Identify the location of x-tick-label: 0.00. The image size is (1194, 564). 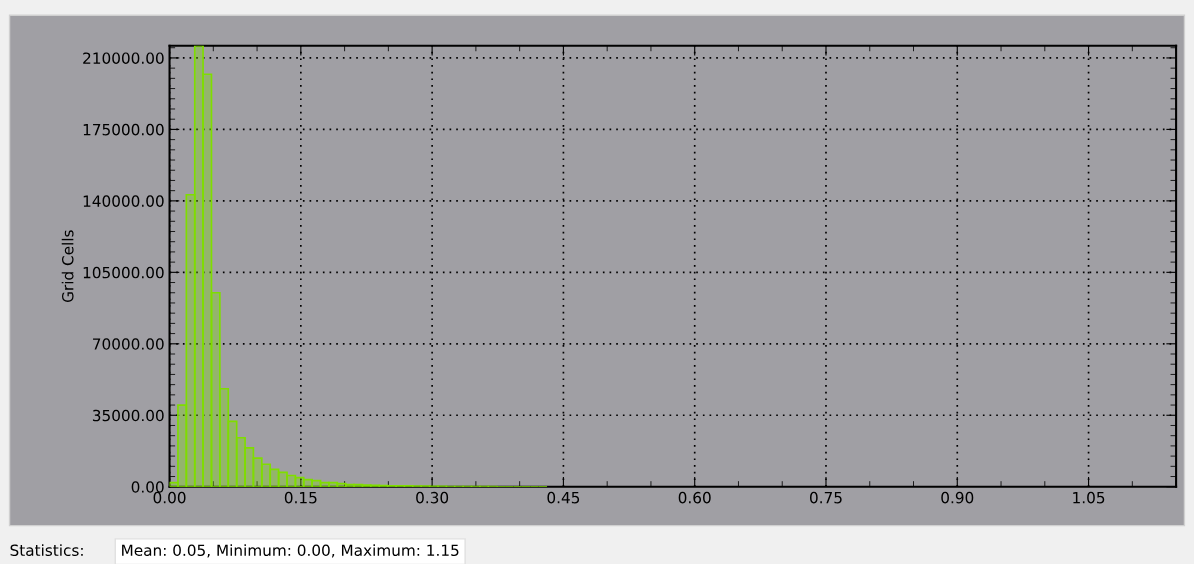
(169, 497).